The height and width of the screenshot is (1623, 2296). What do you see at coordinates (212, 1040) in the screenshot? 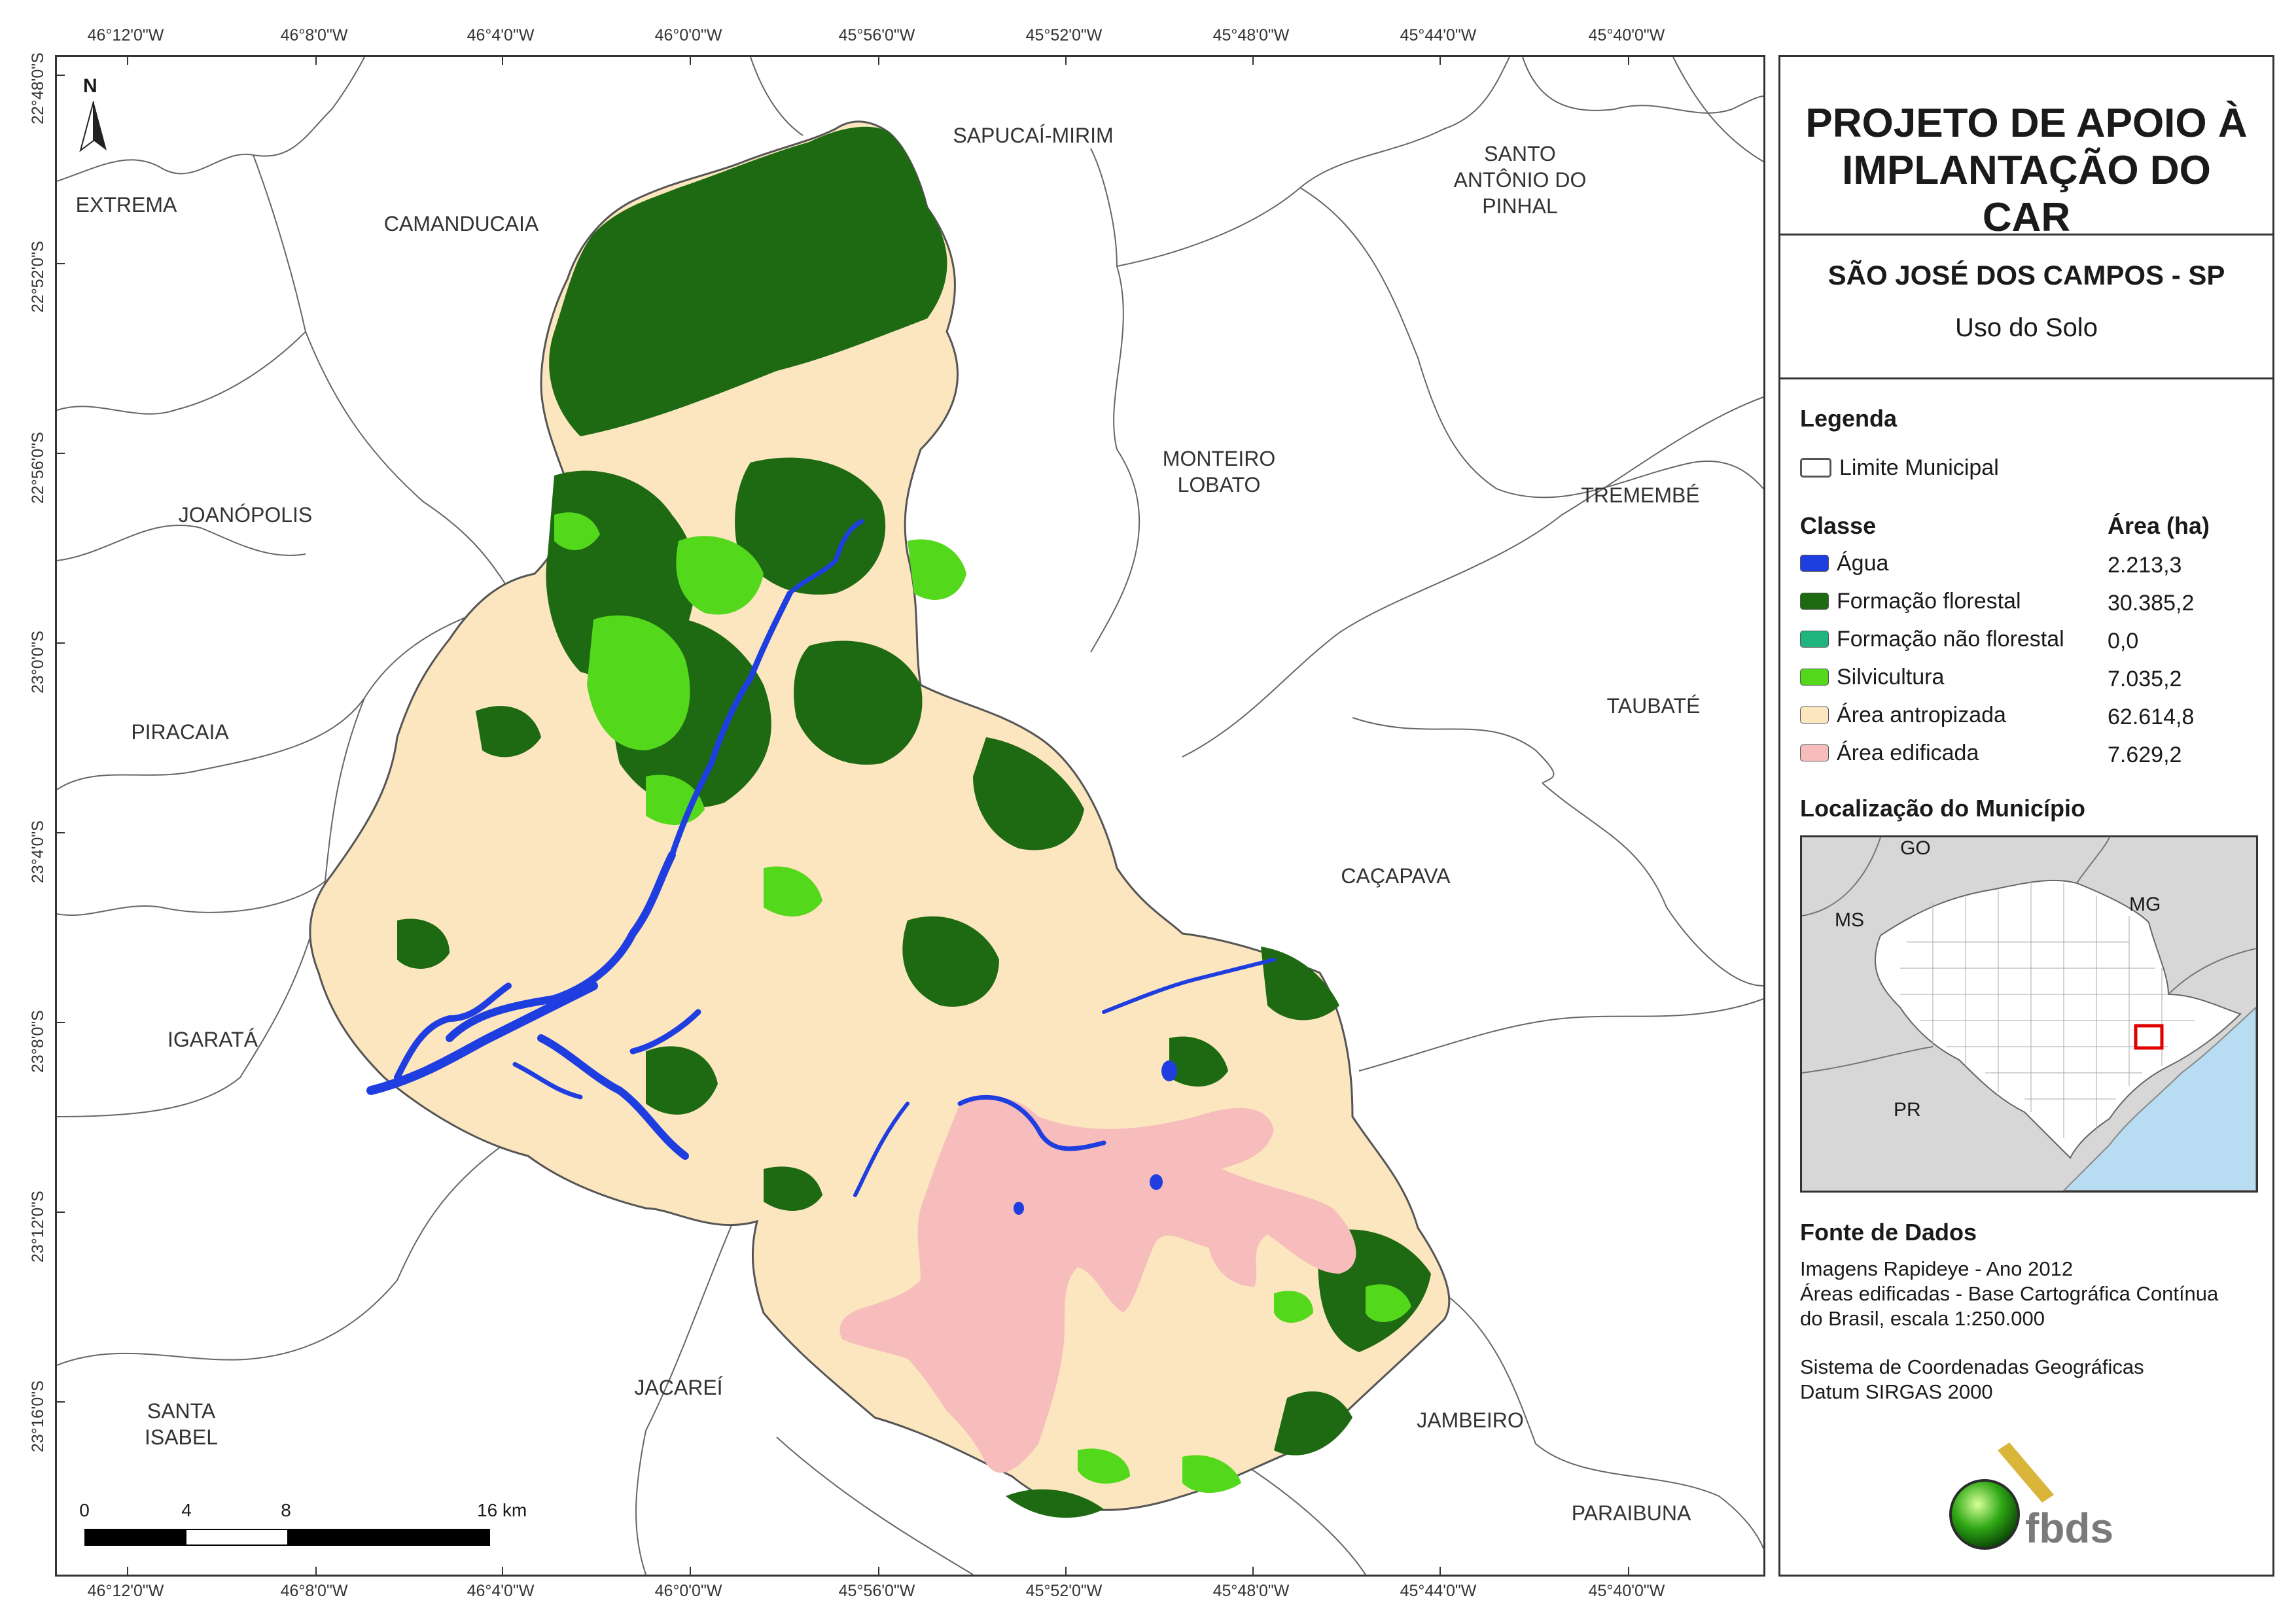
I see `label-igarata: IGARATÁ` at bounding box center [212, 1040].